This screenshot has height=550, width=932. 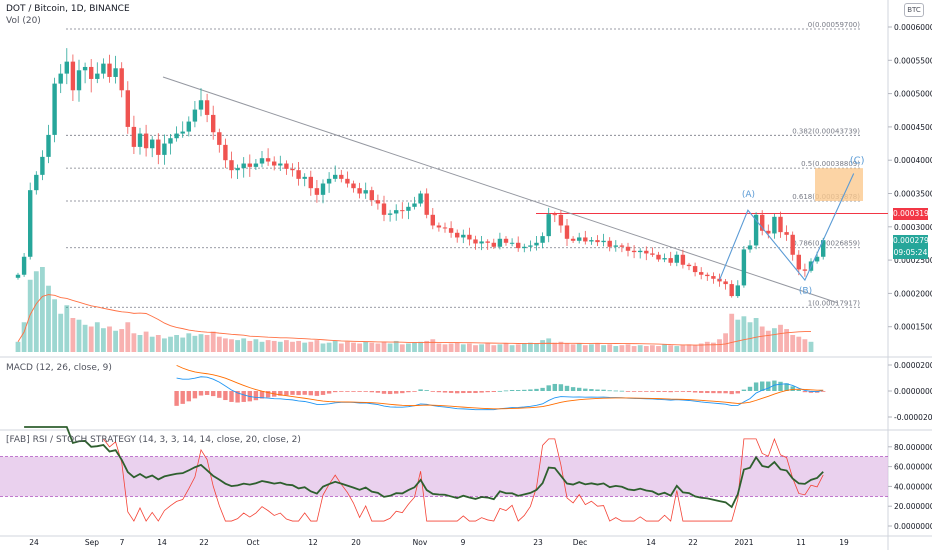 I want to click on date-tick-label: 14, so click(x=651, y=542).